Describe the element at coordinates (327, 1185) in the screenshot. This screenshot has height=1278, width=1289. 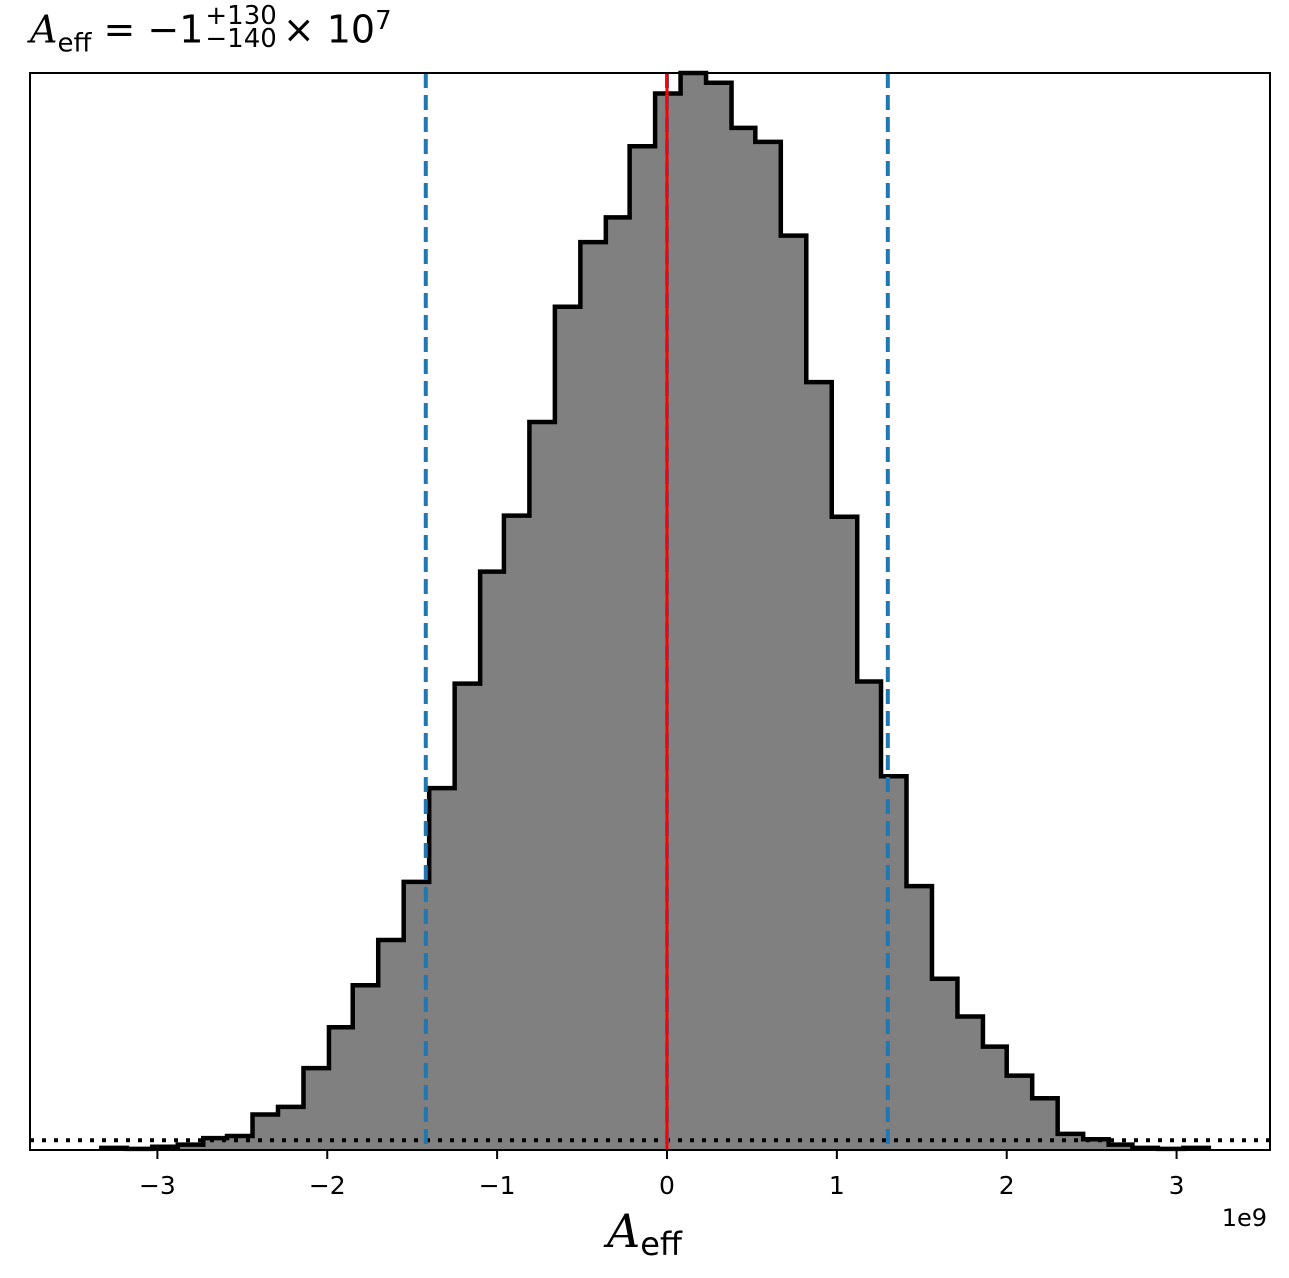
I see `x-tick-label: −2` at that location.